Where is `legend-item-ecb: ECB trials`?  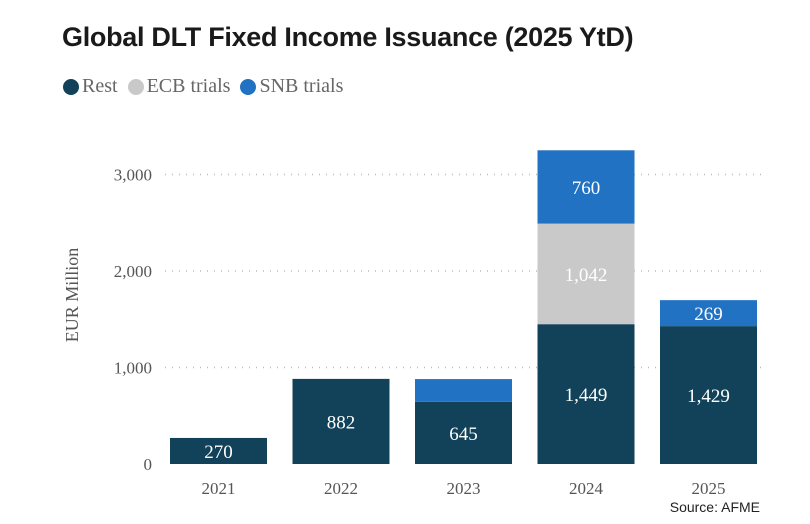 legend-item-ecb: ECB trials is located at coordinates (179, 86).